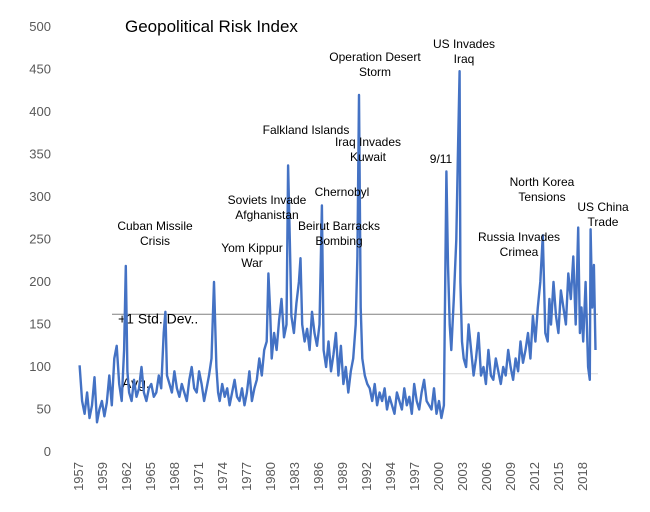 The width and height of the screenshot is (650, 512). Describe the element at coordinates (603, 207) in the screenshot. I see `annotation-label: US China` at that location.